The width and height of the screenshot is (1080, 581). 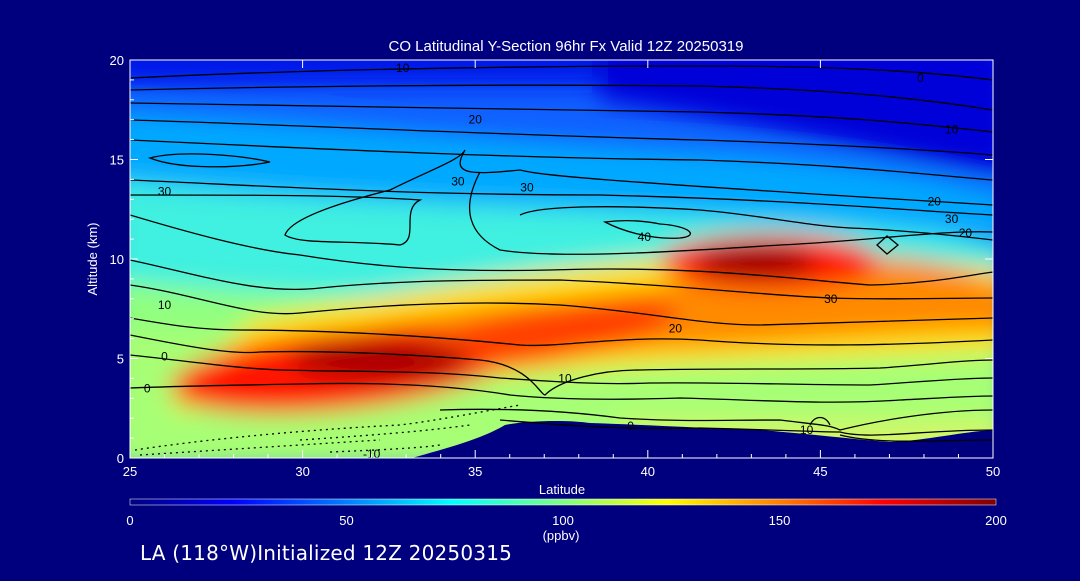 I want to click on colorbar-ticks: 0 50 100 150 200, so click(x=566, y=520).